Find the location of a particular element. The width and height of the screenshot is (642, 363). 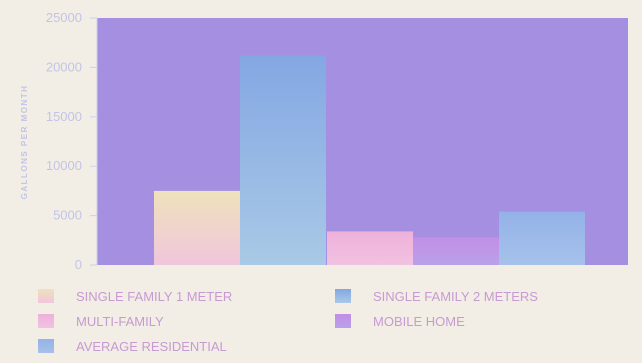

y-tick-label: 25000 is located at coordinates (64, 17).